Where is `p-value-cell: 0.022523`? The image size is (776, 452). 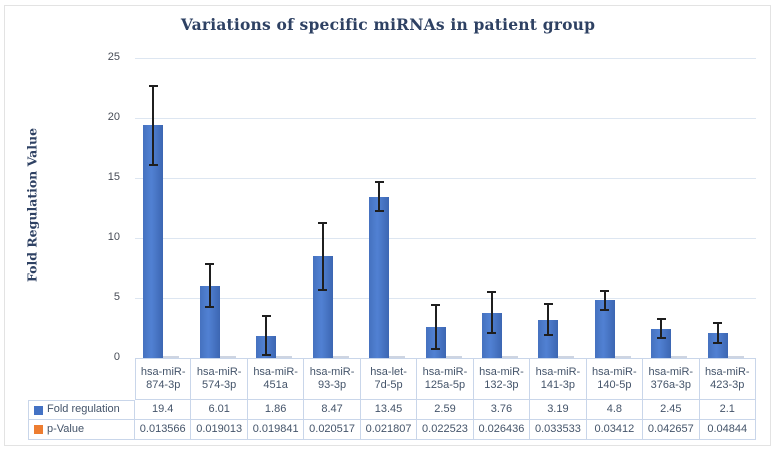 p-value-cell: 0.022523 is located at coordinates (445, 430).